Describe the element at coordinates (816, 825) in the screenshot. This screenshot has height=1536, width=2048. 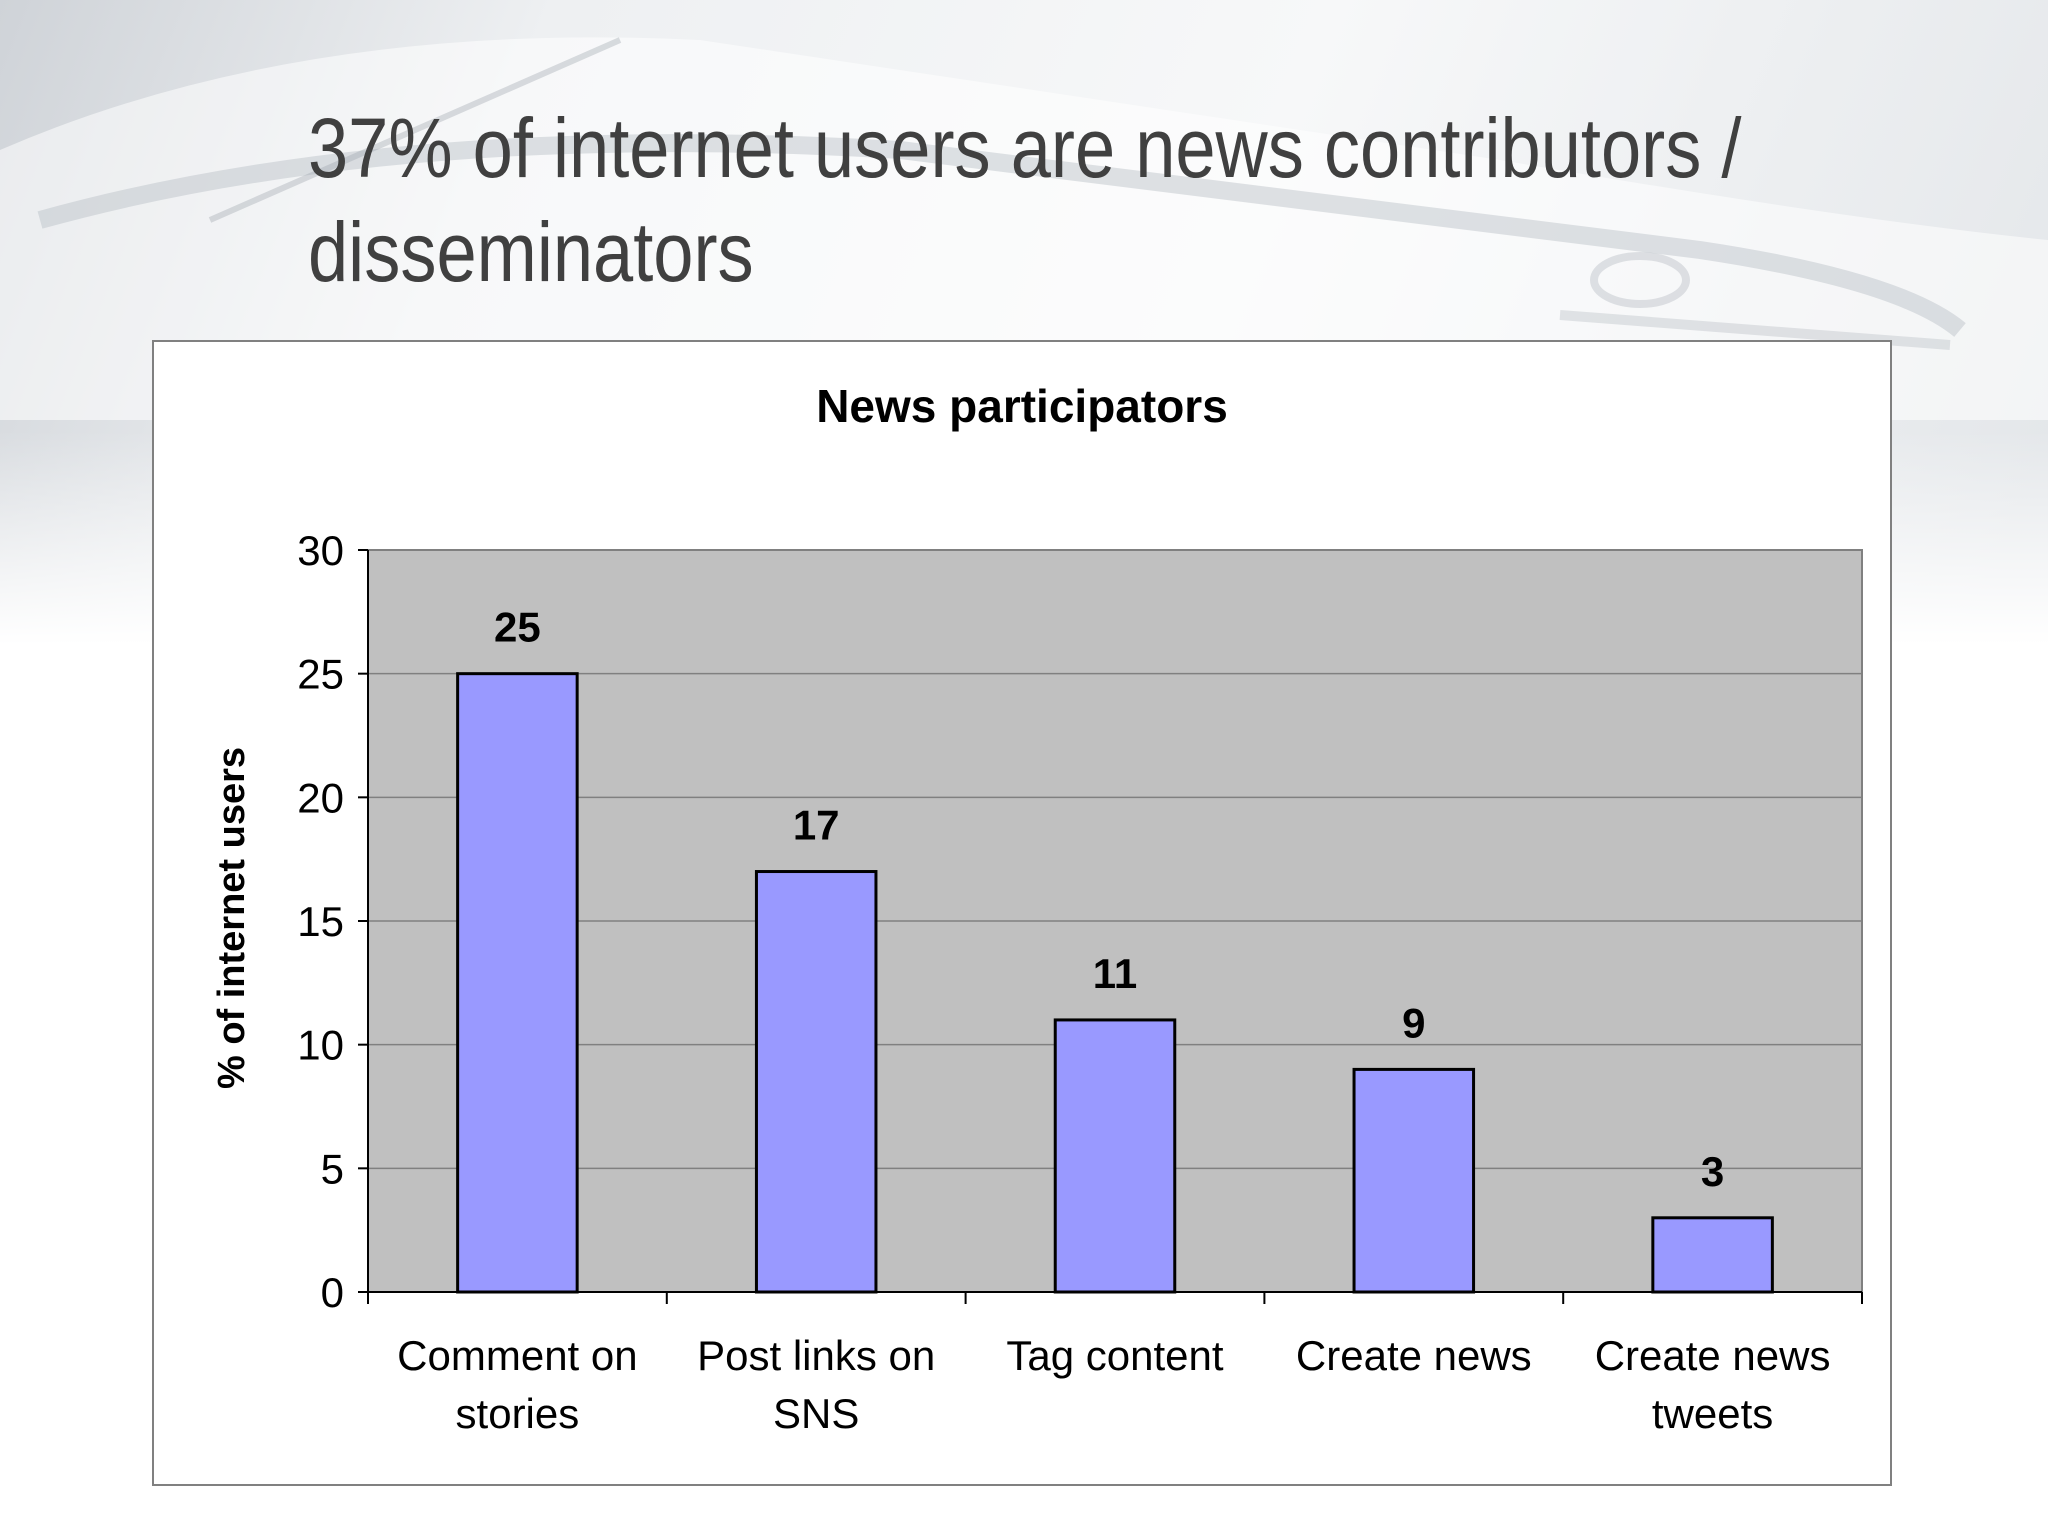
I see `data-label: 17` at that location.